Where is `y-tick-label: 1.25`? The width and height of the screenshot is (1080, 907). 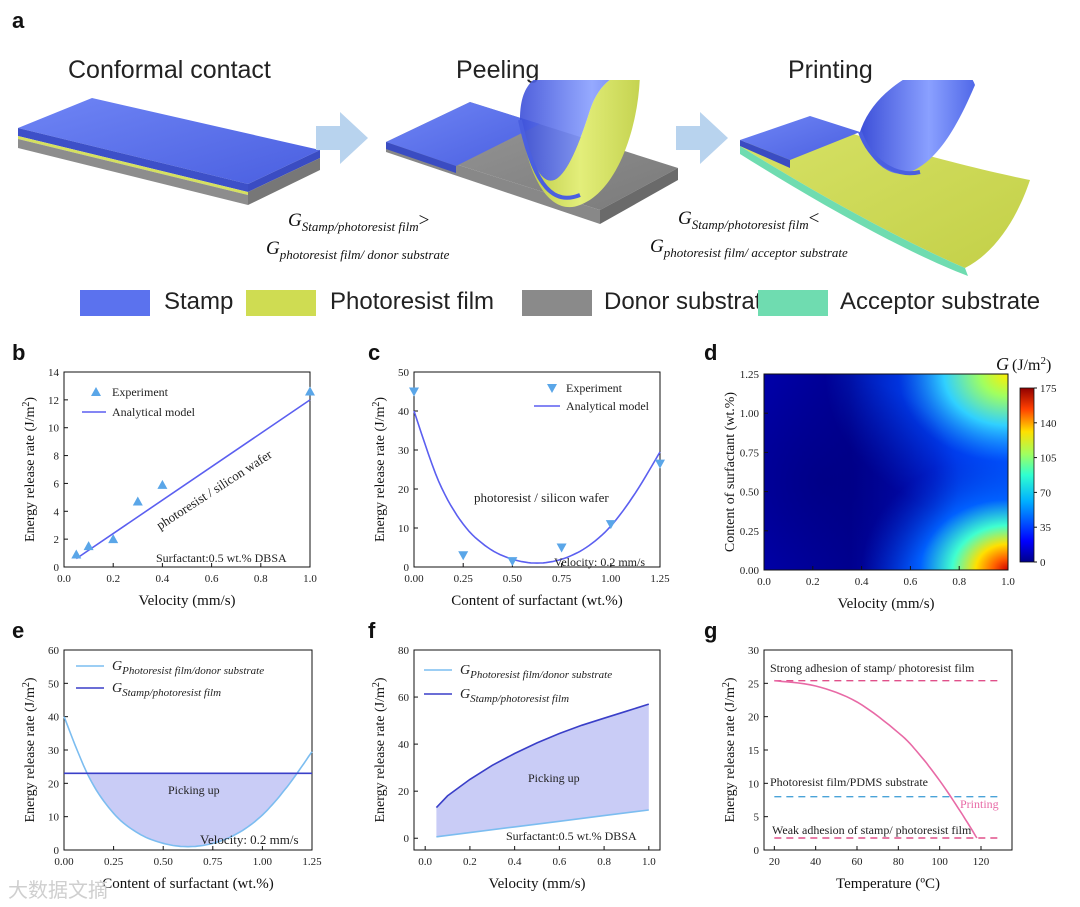 y-tick-label: 1.25 is located at coordinates (750, 375).